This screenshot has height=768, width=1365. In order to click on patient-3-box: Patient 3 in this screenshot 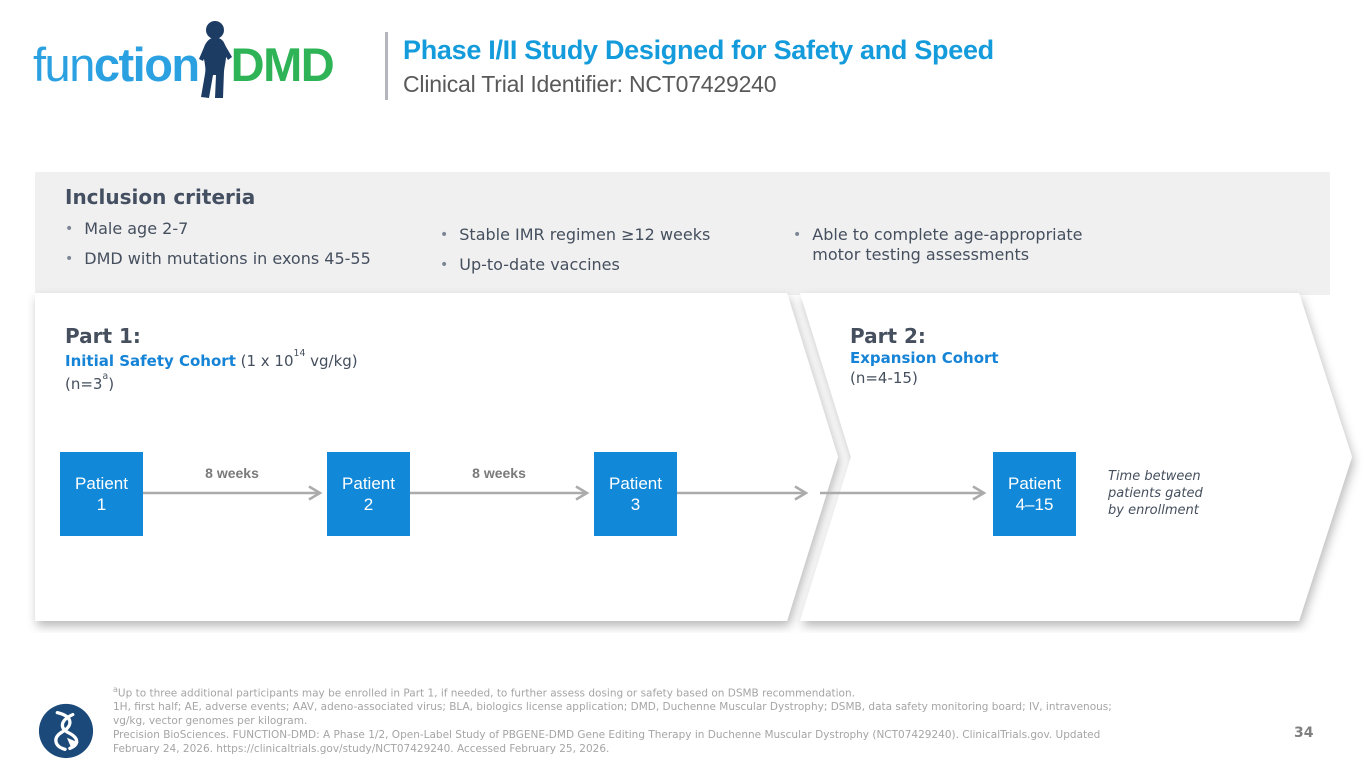, I will do `click(635, 494)`.